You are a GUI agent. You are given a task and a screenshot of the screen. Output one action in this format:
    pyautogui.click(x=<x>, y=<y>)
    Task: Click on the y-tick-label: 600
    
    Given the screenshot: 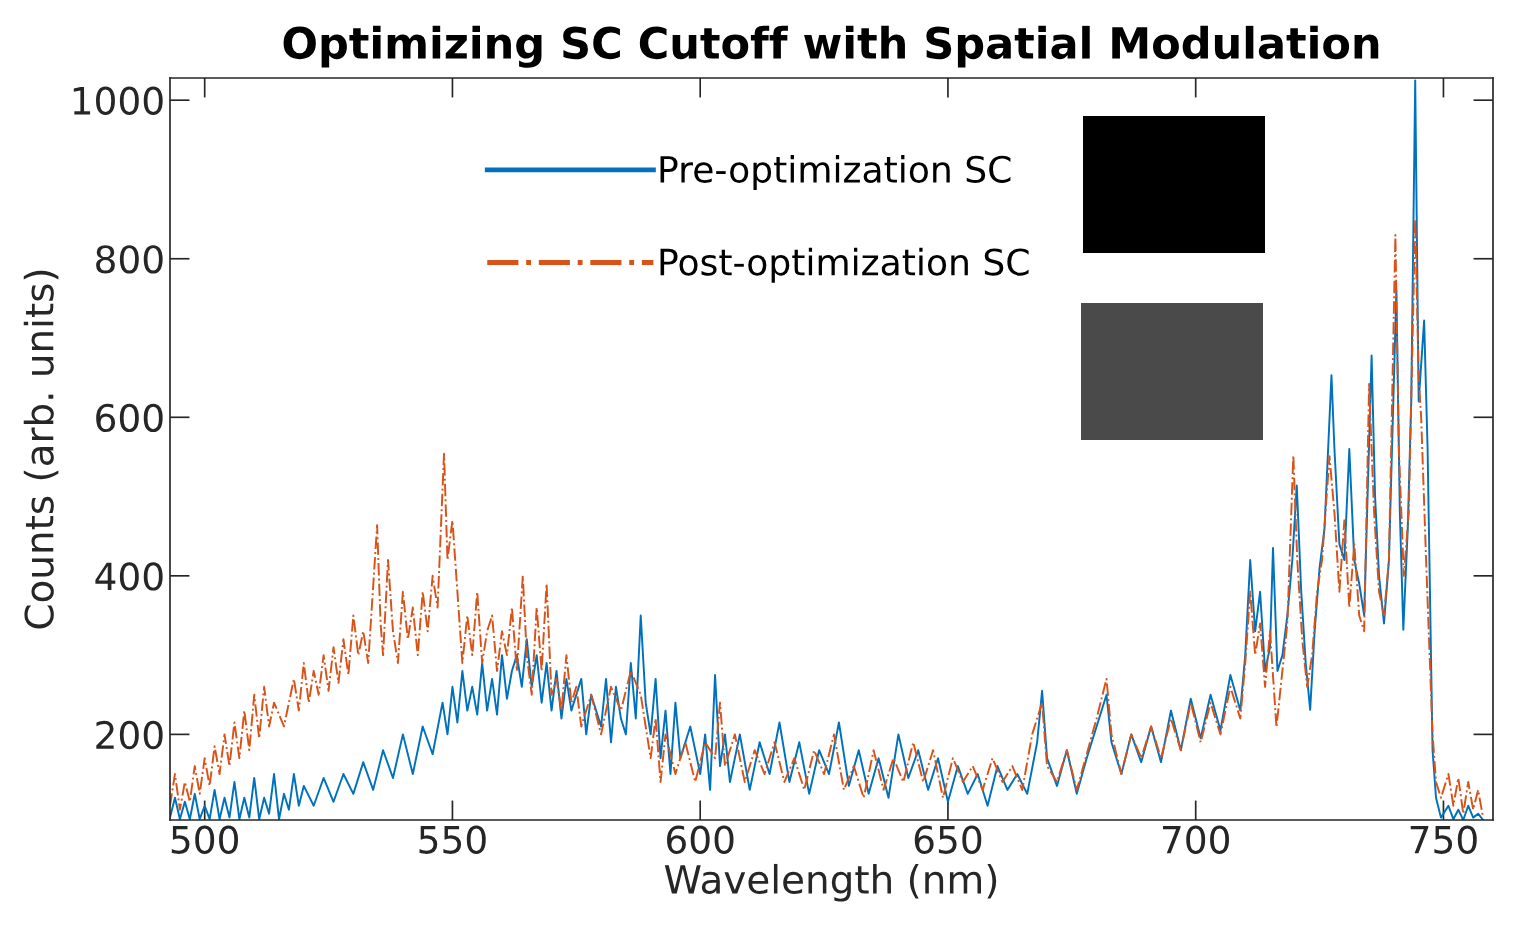 What is the action you would take?
    pyautogui.click(x=129, y=418)
    